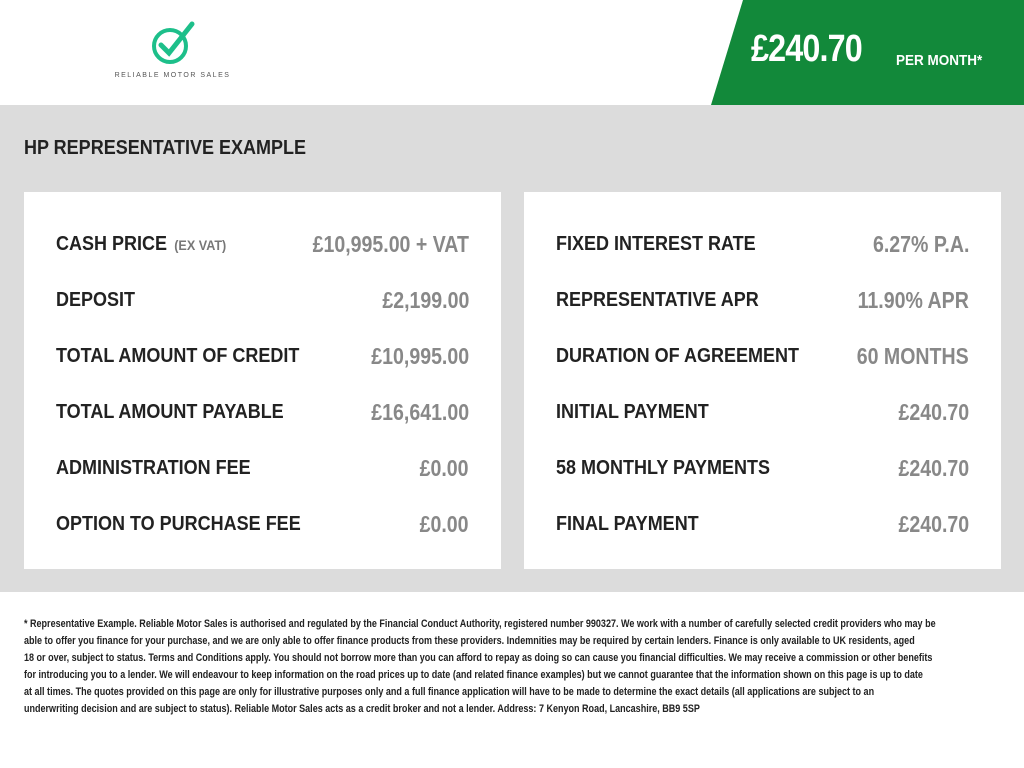 Image resolution: width=1024 pixels, height=768 pixels. I want to click on row-label-text: REPRESENTATIVE APR, so click(657, 299).